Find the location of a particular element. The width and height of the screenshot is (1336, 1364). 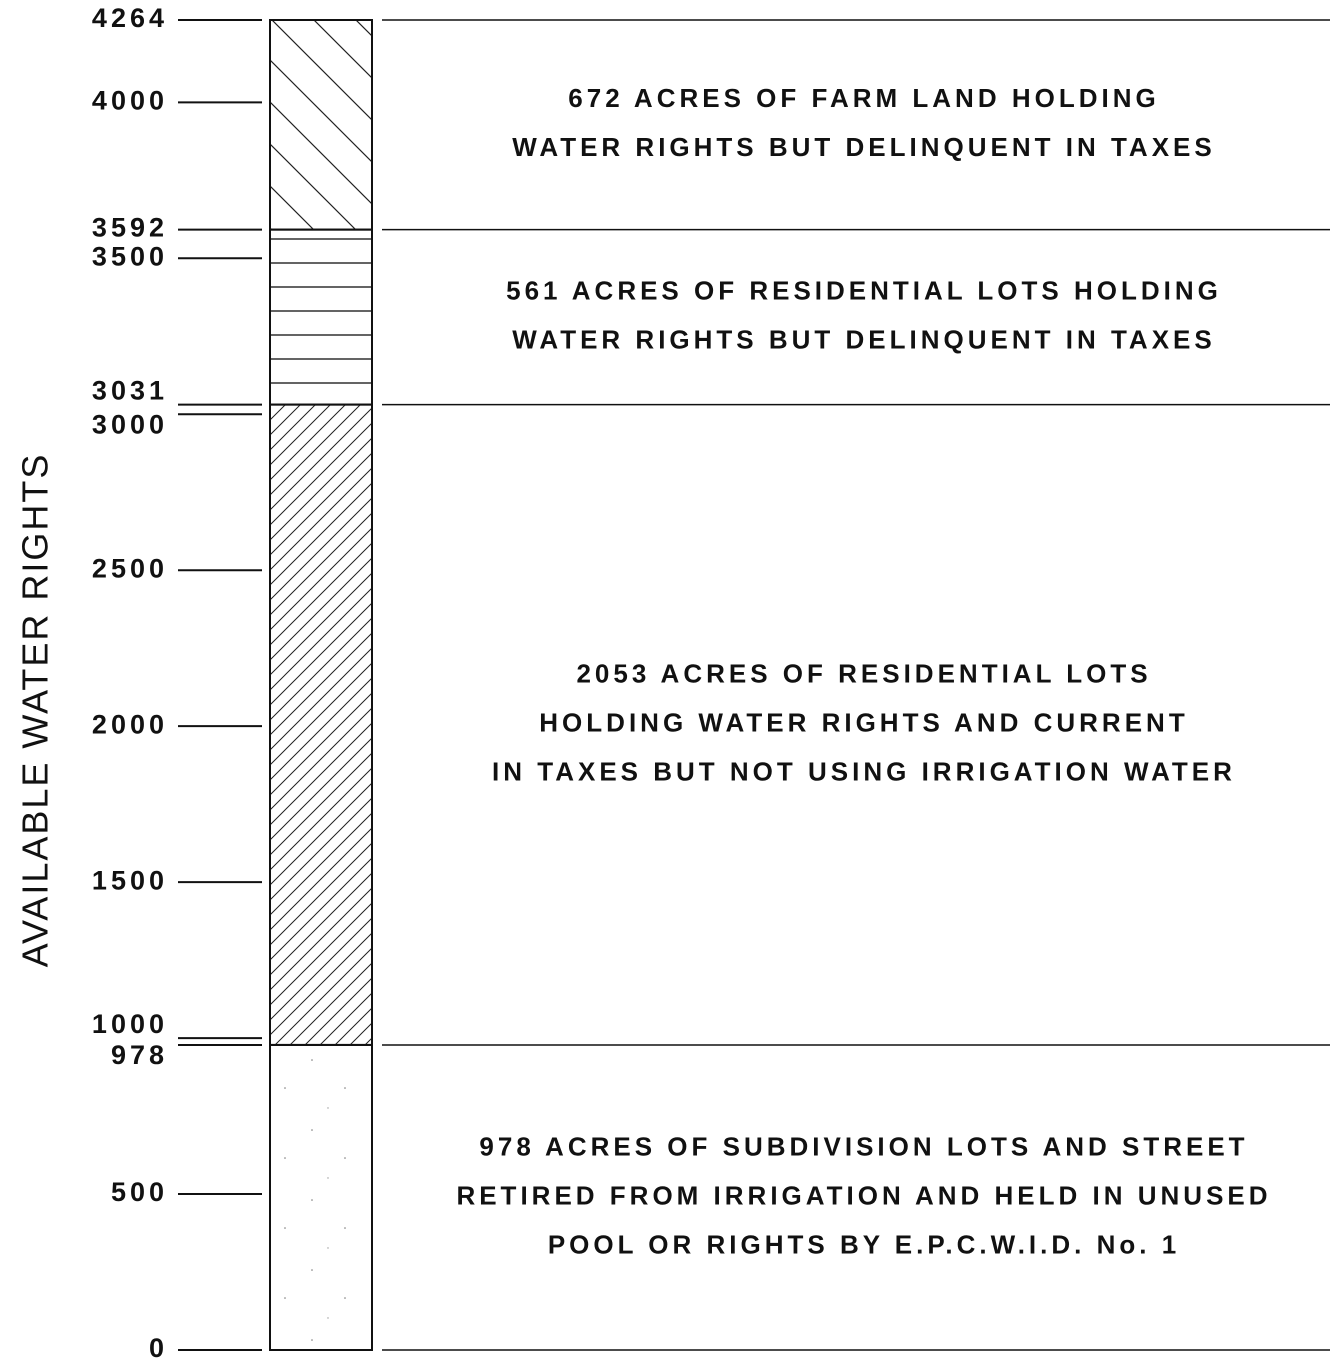

segment-label: POOL OR RIGHTS BY E.P.C.W.I.D. No. 1 is located at coordinates (864, 1244).